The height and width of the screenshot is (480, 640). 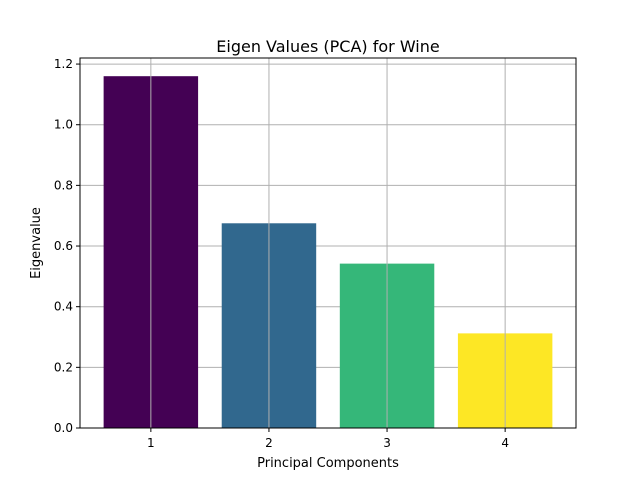 I want to click on y-axis-ticks: 0.0 0.2 0.4 0.6 0.8 1.0 1.2, so click(x=67, y=246).